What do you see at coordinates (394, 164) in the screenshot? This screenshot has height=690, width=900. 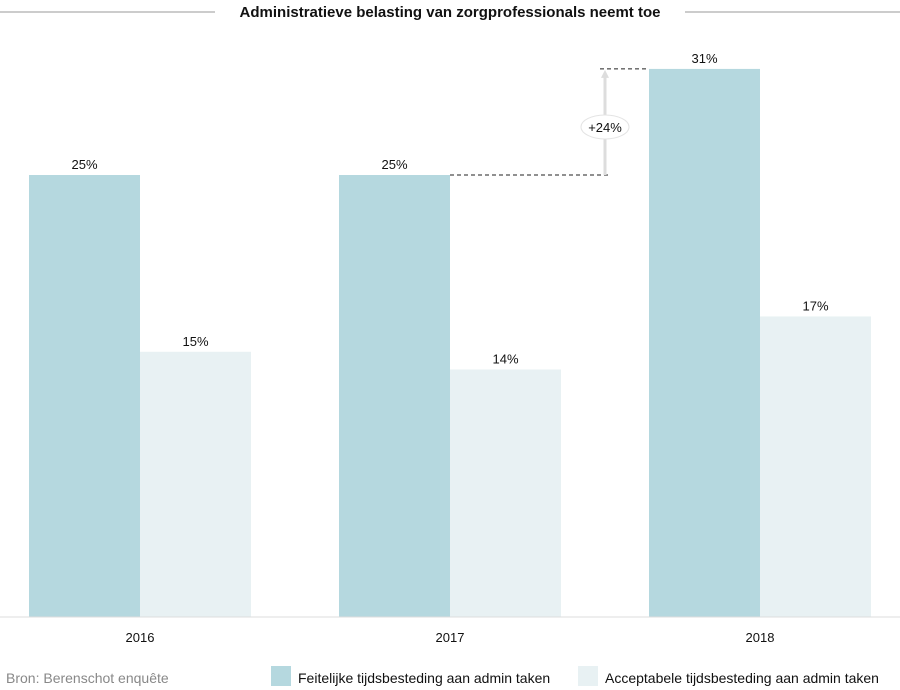 I see `data-label-2017-series-1: 25%` at bounding box center [394, 164].